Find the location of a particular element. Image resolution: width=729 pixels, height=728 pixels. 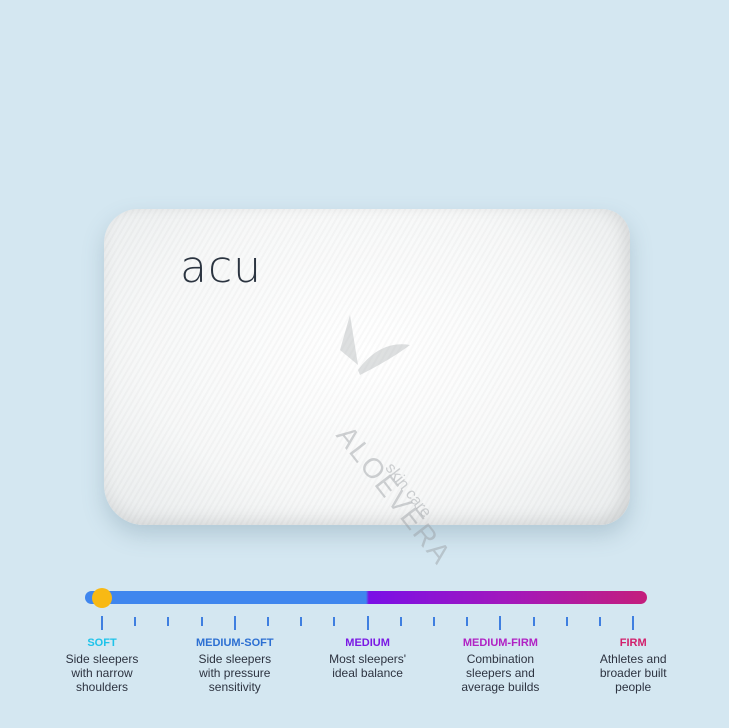

description-line: average builds is located at coordinates (500, 687).